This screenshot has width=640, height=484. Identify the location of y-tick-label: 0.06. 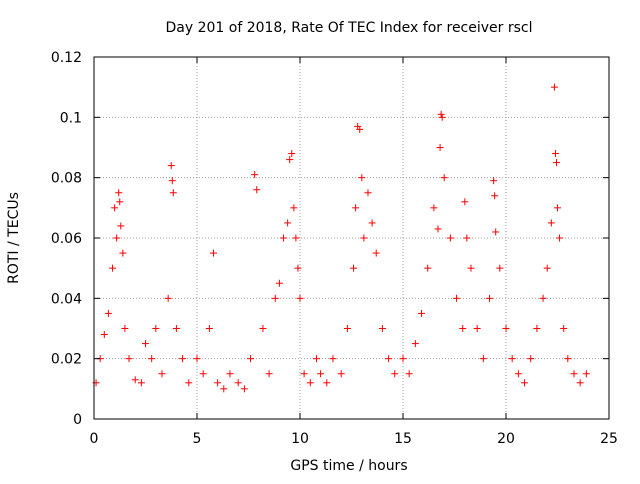
(66, 239).